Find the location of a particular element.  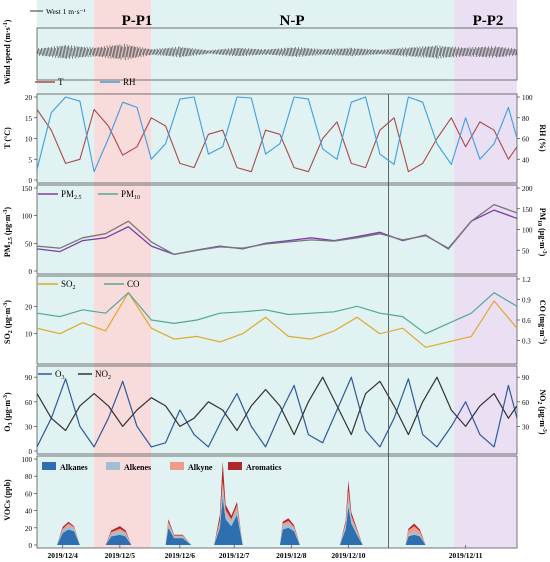

ytick-label-met-right: 80 is located at coordinates (526, 119).